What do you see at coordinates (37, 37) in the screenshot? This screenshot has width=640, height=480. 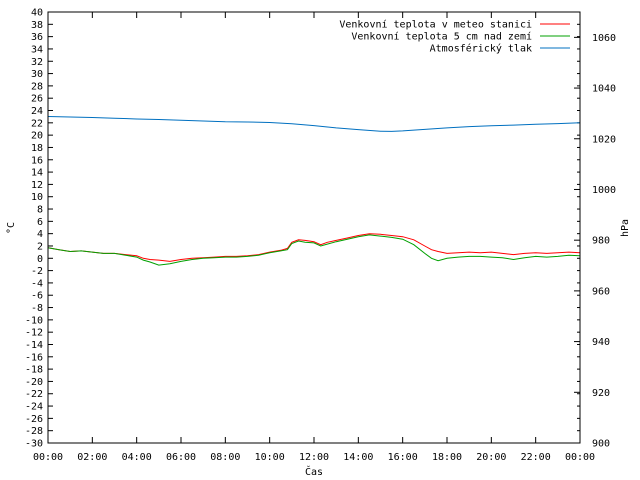 I see `y-tick-label: 36` at bounding box center [37, 37].